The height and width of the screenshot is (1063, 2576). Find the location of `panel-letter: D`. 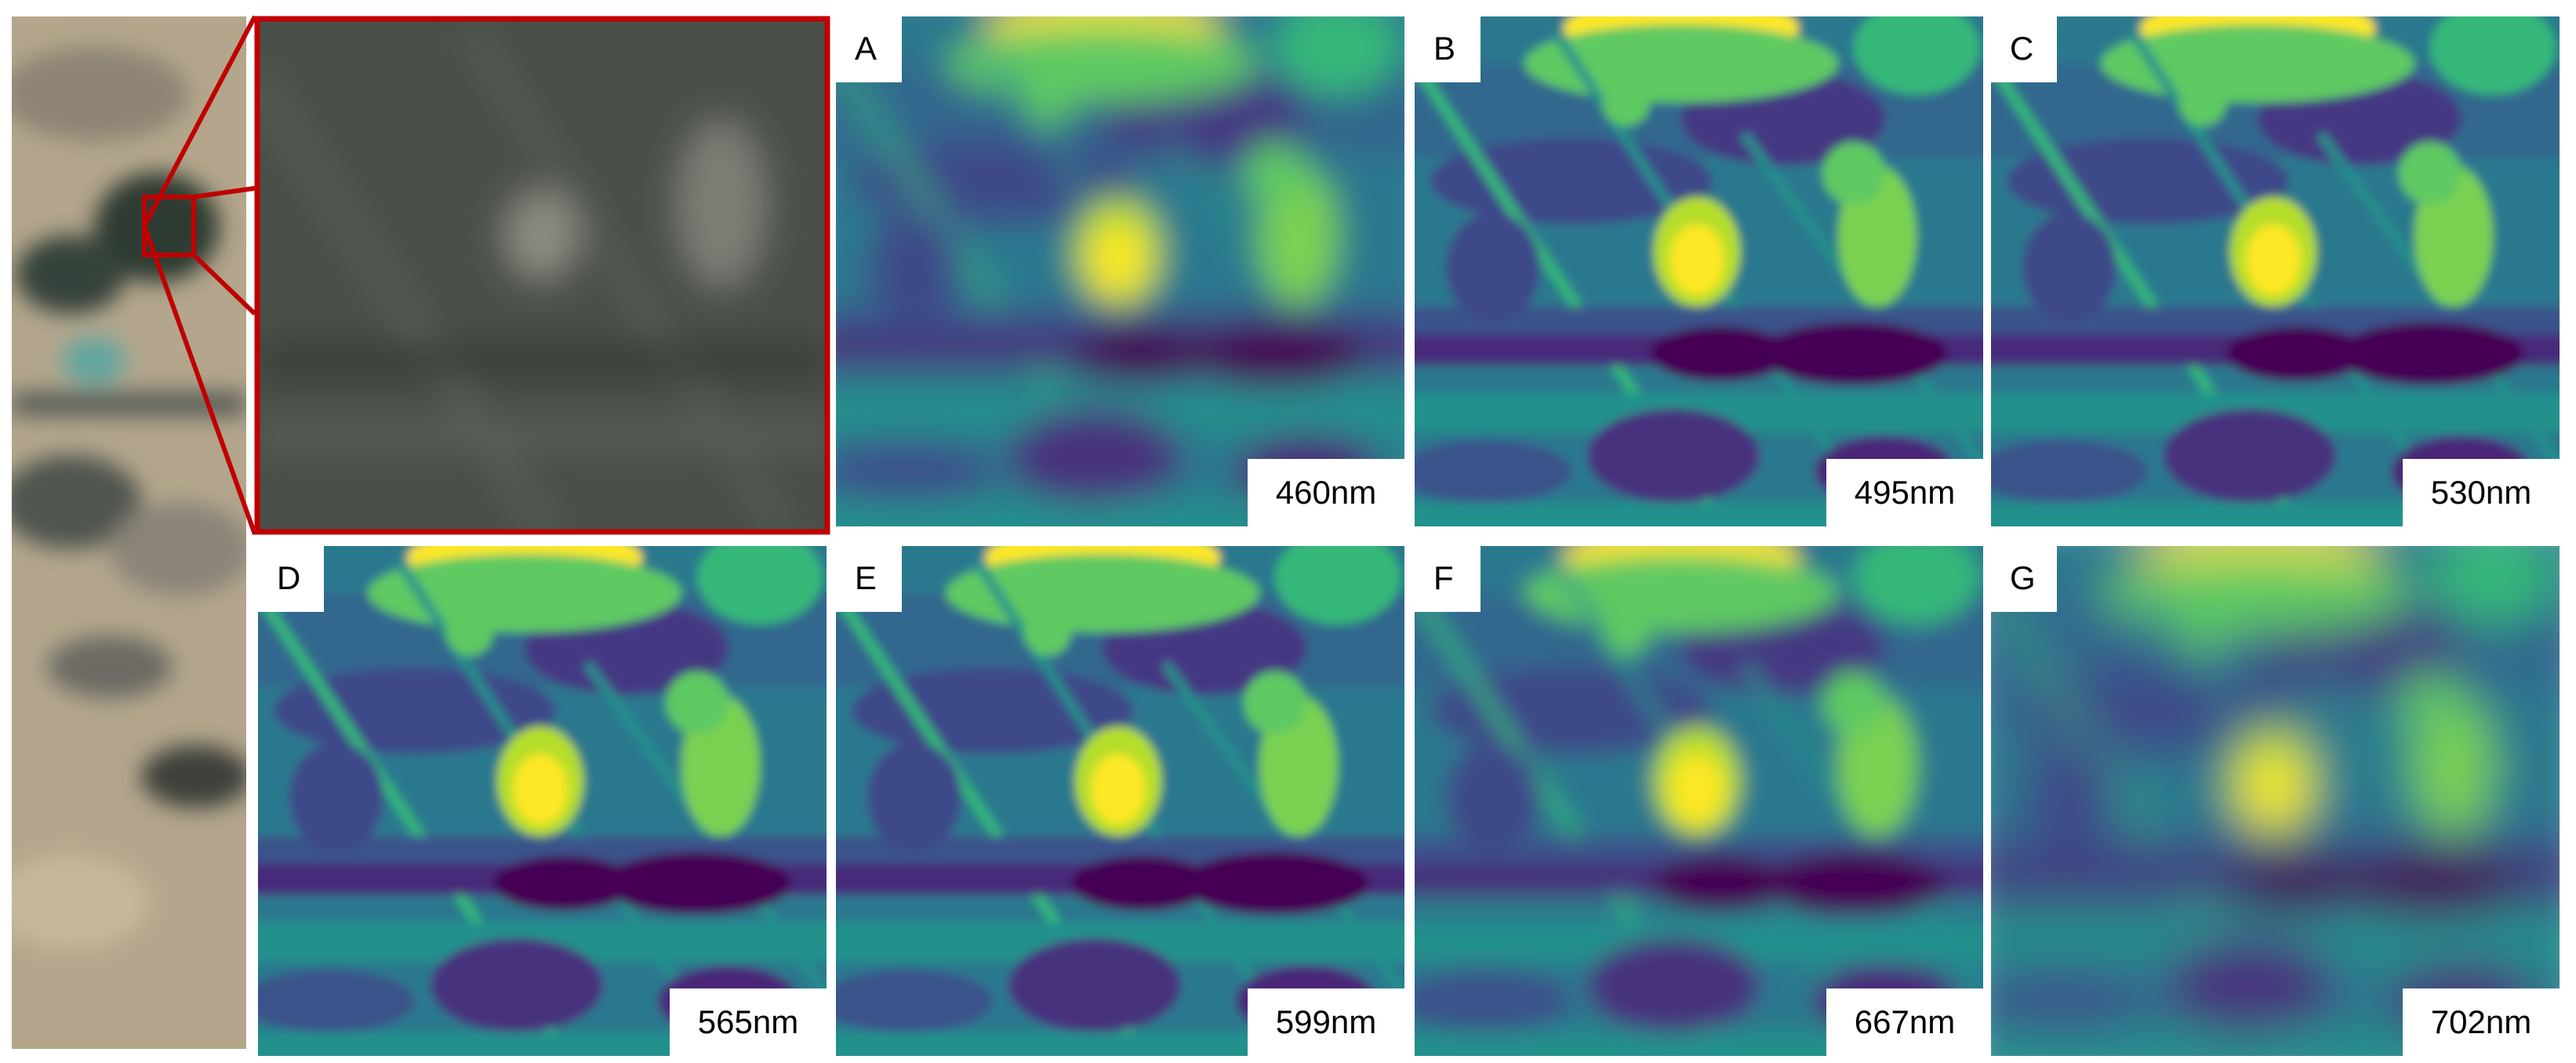

panel-letter: D is located at coordinates (288, 577).